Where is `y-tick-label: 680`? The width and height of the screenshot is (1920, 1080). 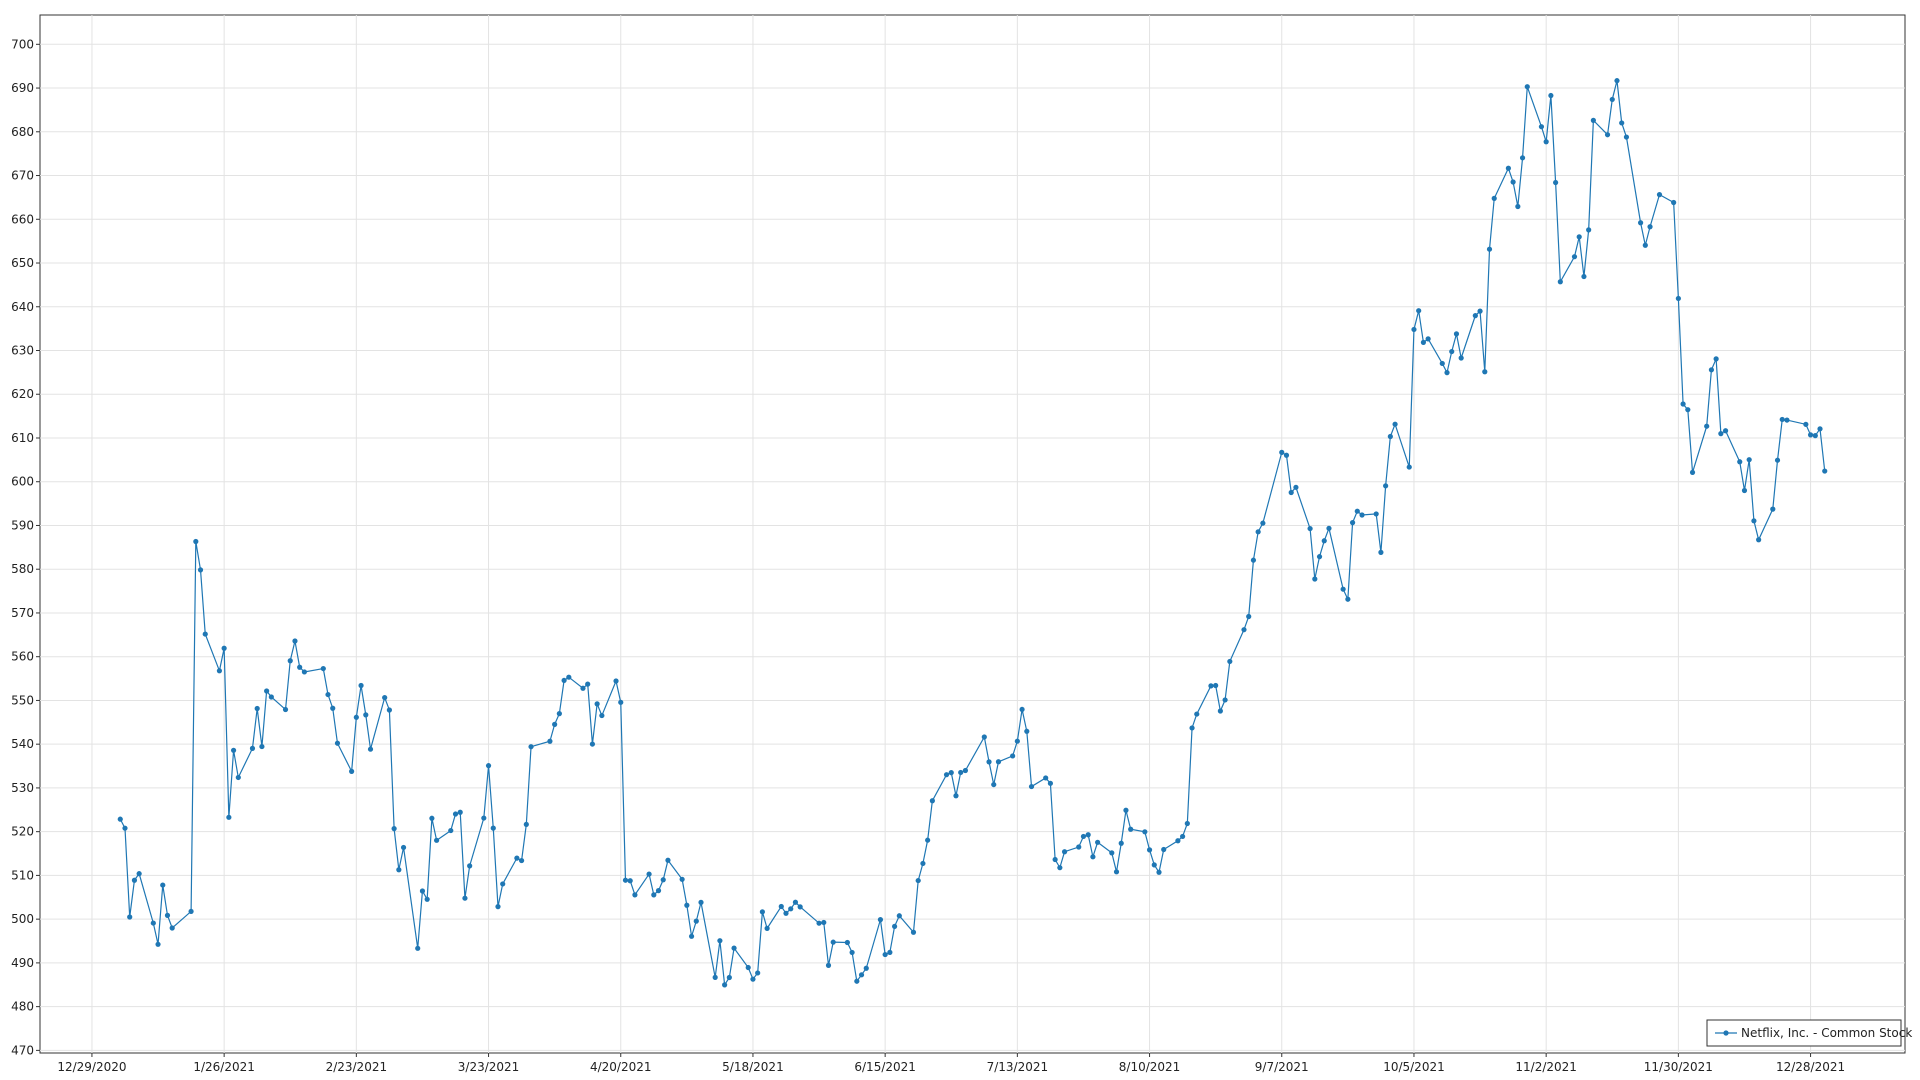
y-tick-label: 680 is located at coordinates (22, 132).